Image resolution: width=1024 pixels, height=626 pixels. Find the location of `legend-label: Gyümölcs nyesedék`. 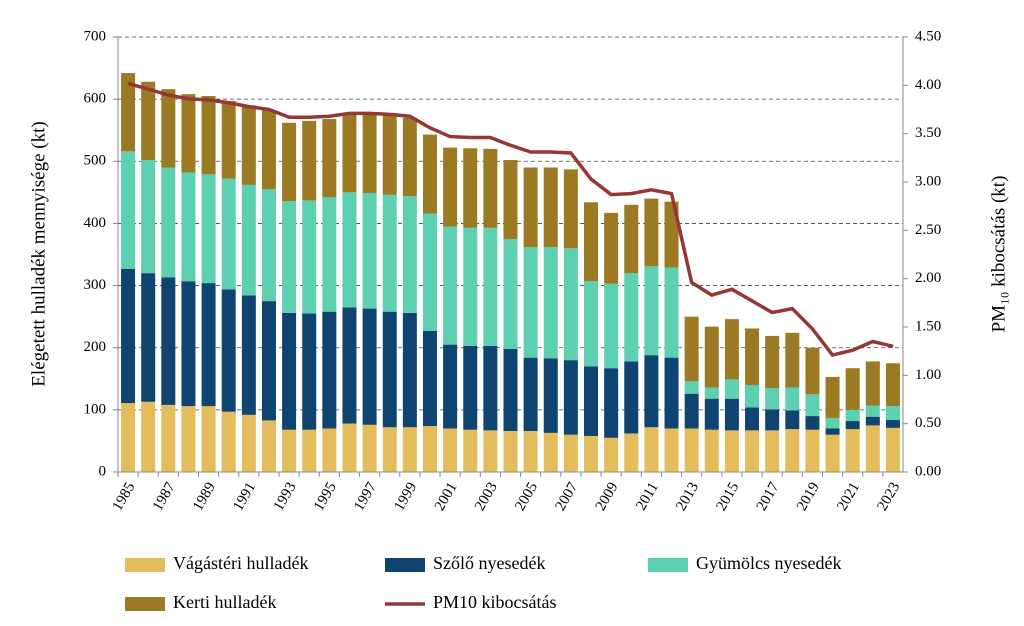

legend-label: Gyümölcs nyesedék is located at coordinates (768, 563).